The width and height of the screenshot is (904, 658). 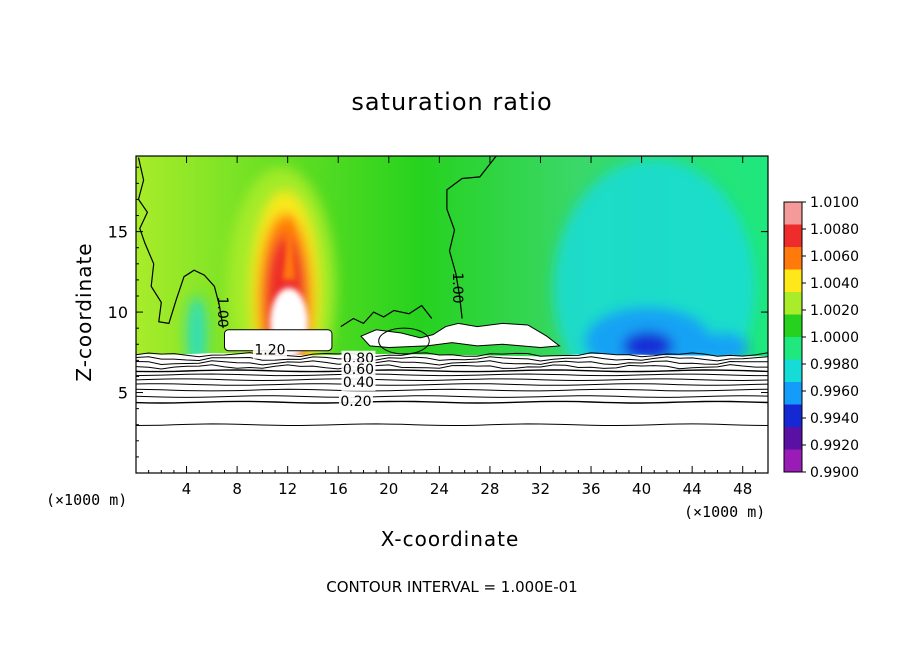 What do you see at coordinates (339, 341) in the screenshot?
I see `contour-labels: 1.001.001.200.800.600.400.20` at bounding box center [339, 341].